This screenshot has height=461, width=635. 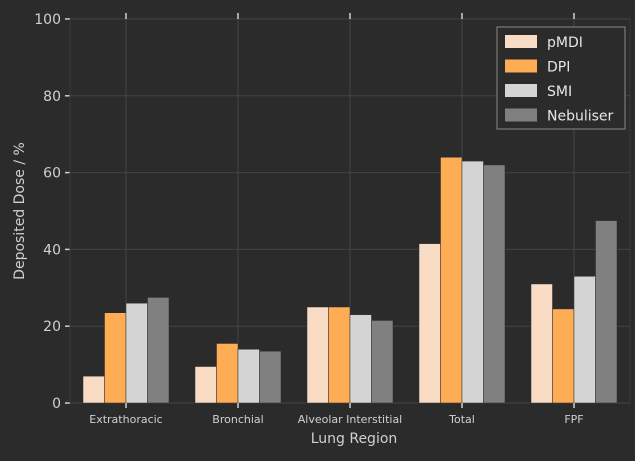 I want to click on bar-dpi-bronchial, so click(x=227, y=373).